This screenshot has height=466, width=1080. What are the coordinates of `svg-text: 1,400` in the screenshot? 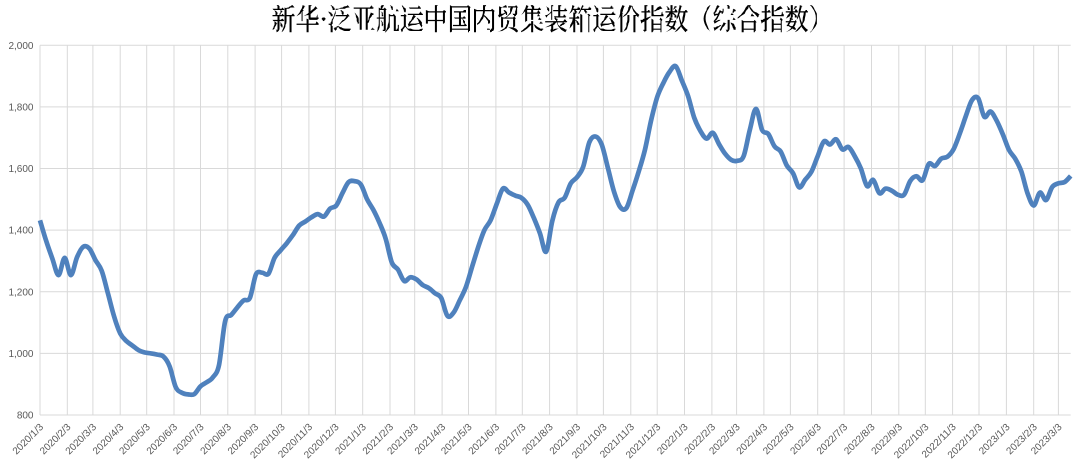 It's located at (20, 231).